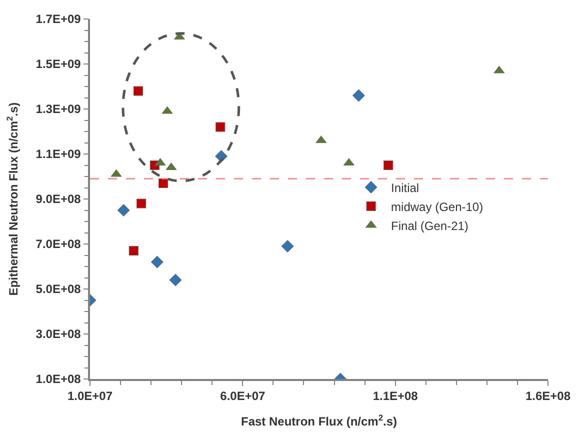 Image resolution: width=583 pixels, height=439 pixels. I want to click on y-tick-label: 3.0E+08, so click(59, 334).